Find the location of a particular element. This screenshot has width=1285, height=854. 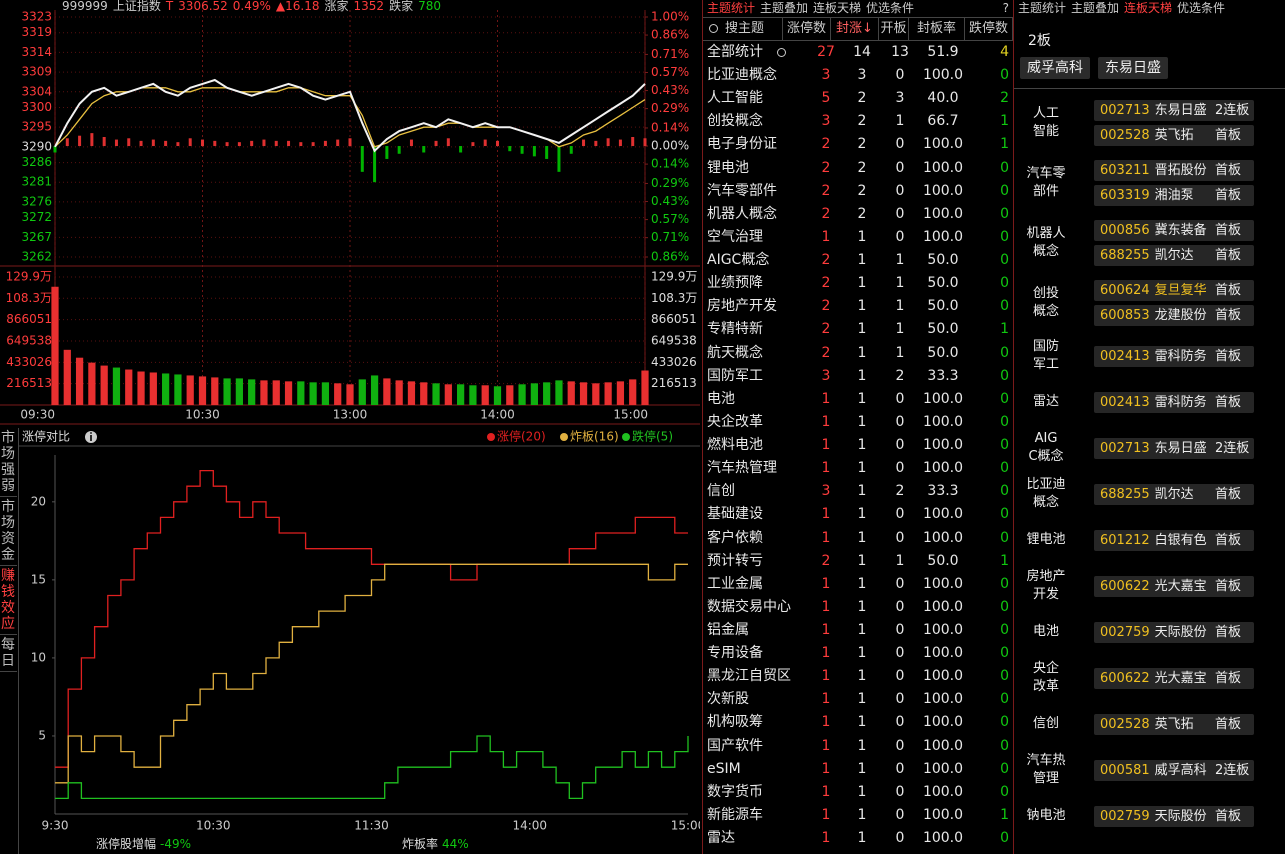

side-tab: 市场强弱 is located at coordinates (8, 462).